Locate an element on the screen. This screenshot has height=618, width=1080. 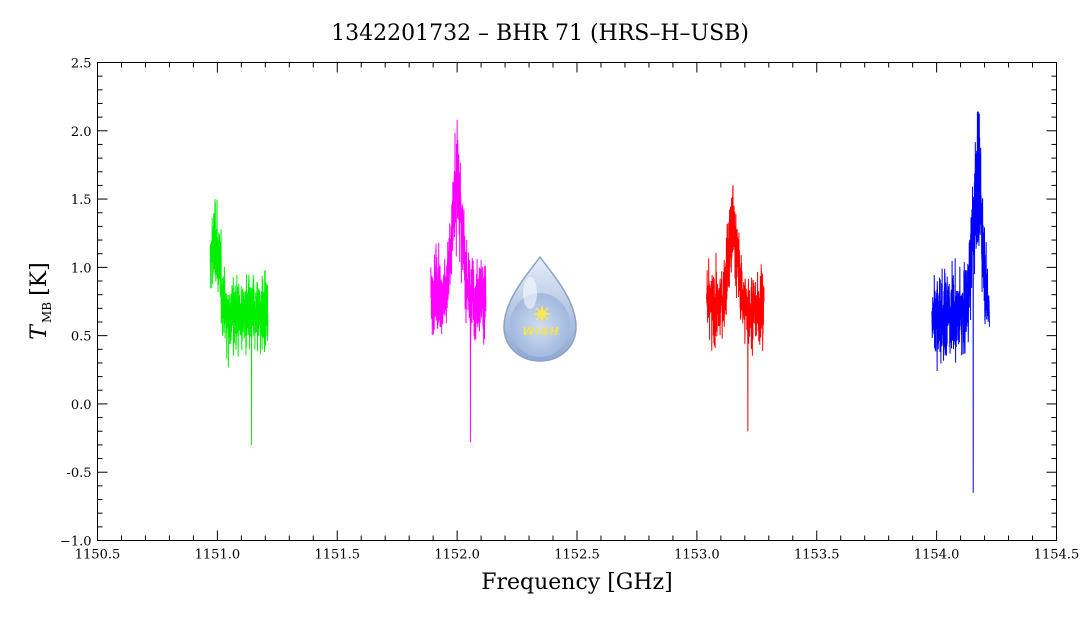
x-tick-label: 1152.5 is located at coordinates (577, 555).